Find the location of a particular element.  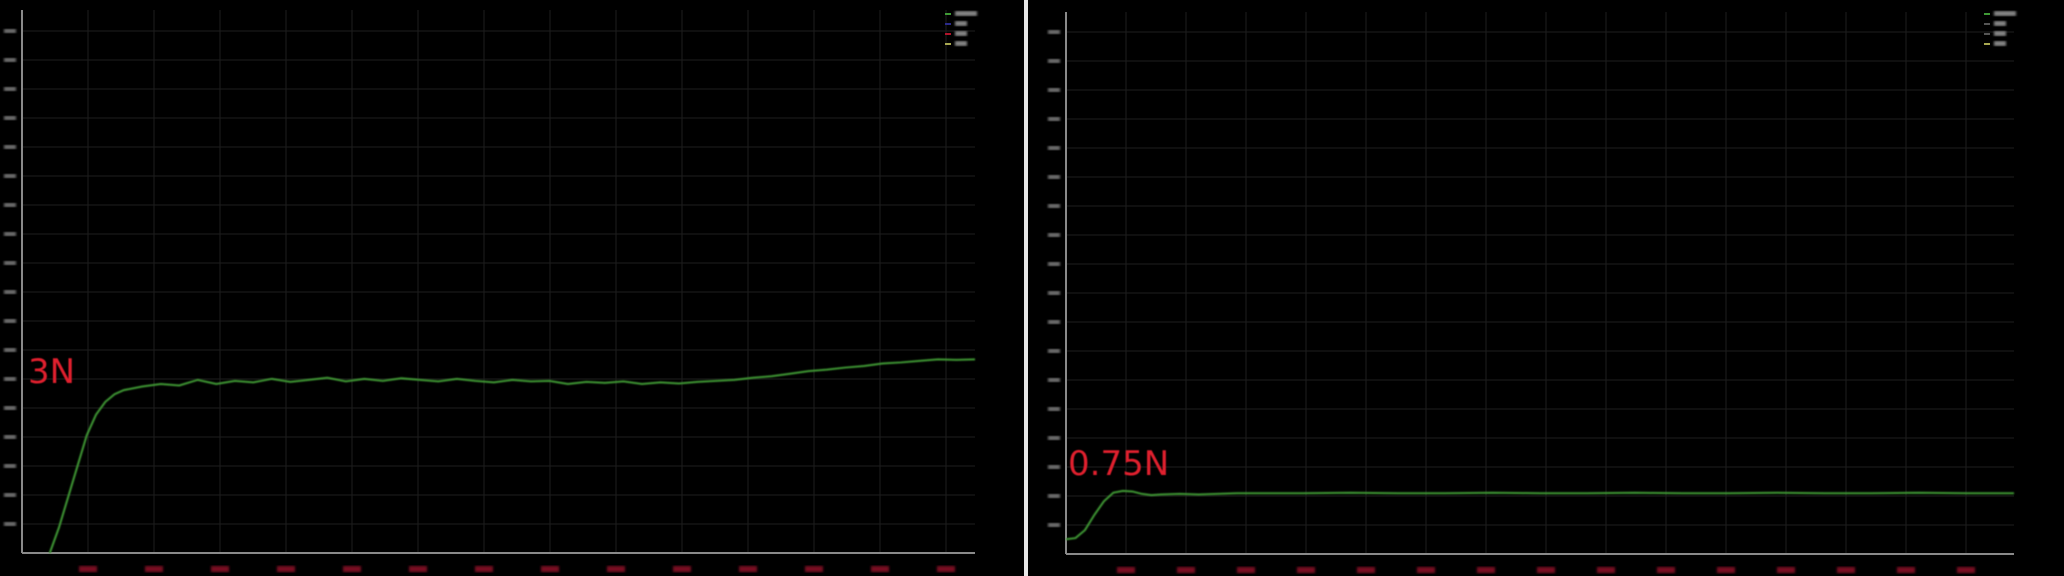

annotation-left: 3N is located at coordinates (52, 372).